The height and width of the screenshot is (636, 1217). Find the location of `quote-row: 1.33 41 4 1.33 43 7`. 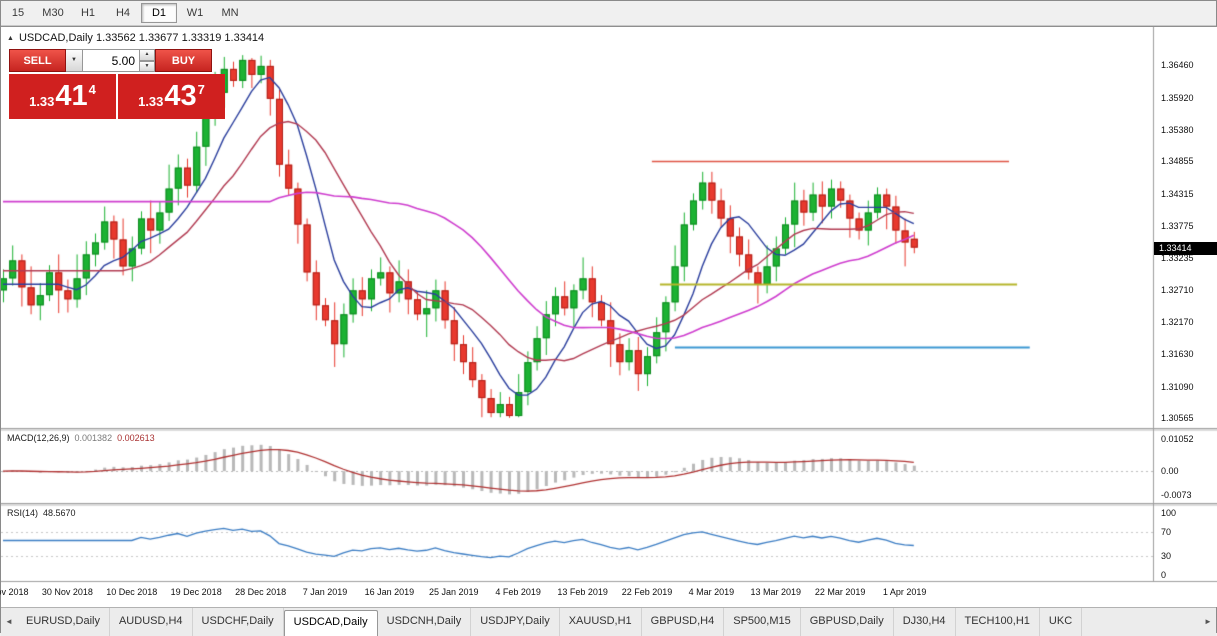

quote-row: 1.33 41 4 1.33 43 7 is located at coordinates (118, 96).